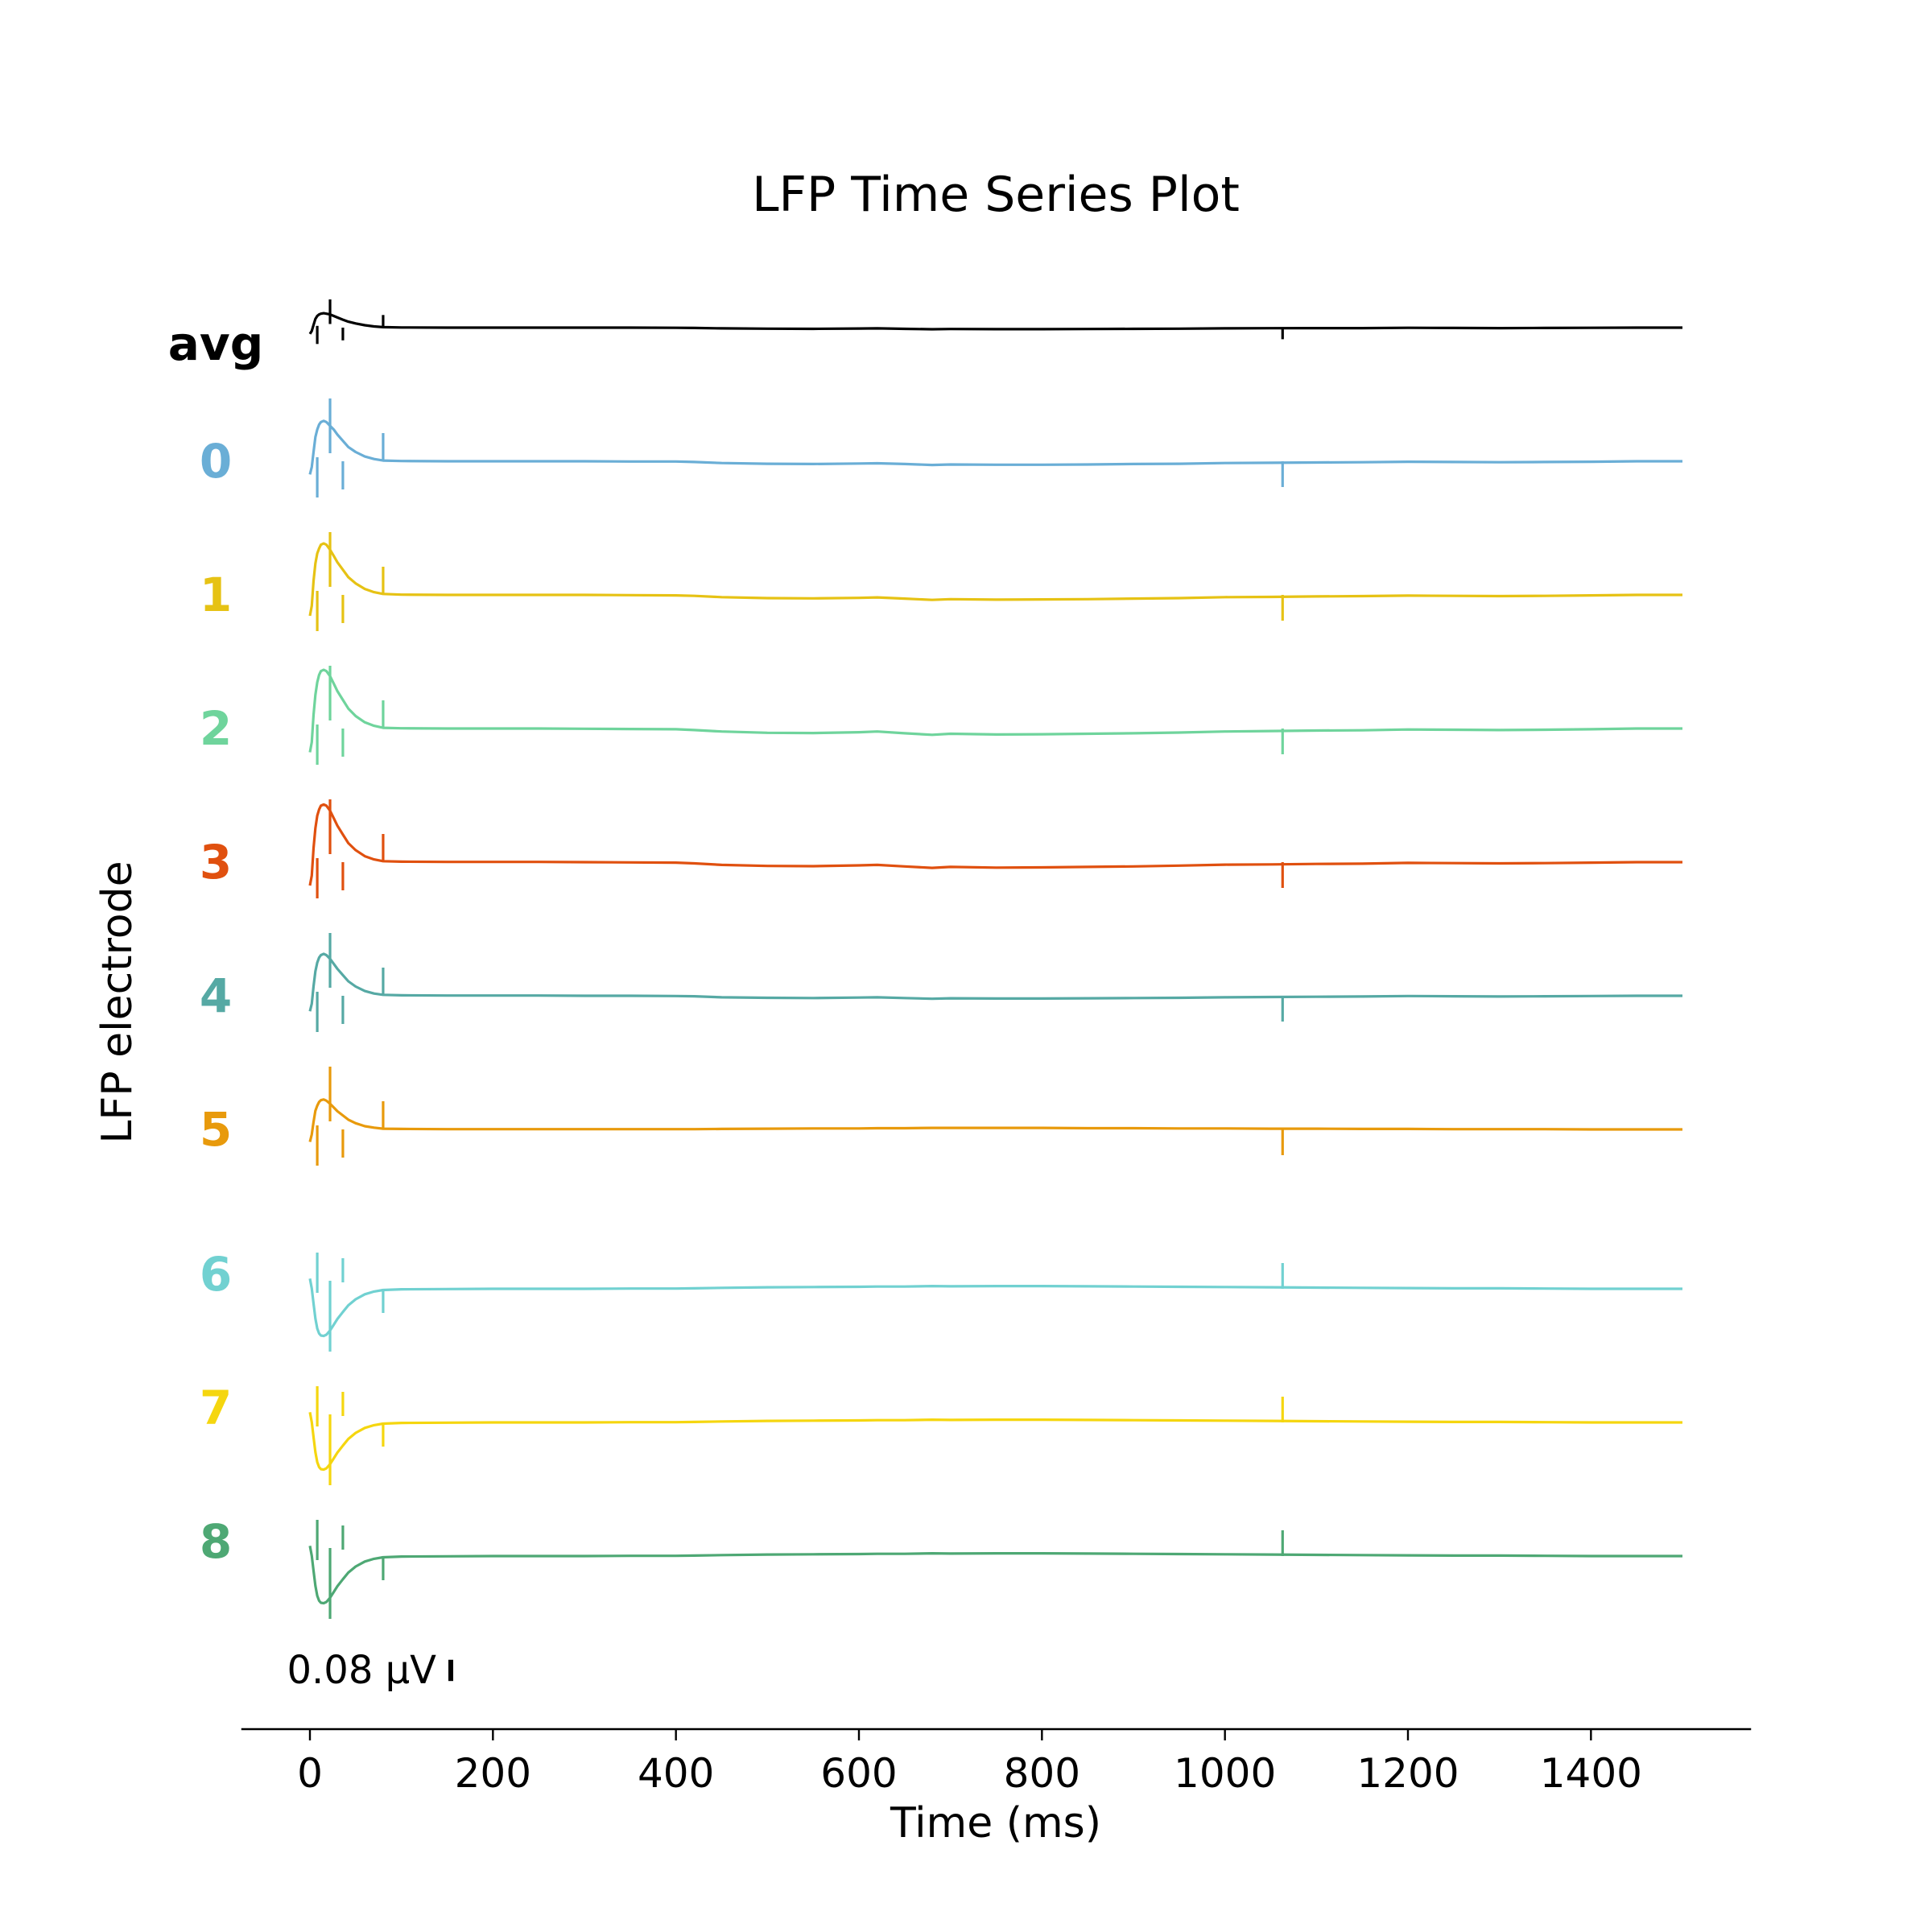  What do you see at coordinates (1042, 1773) in the screenshot?
I see `x-tick-label-800: 800` at bounding box center [1042, 1773].